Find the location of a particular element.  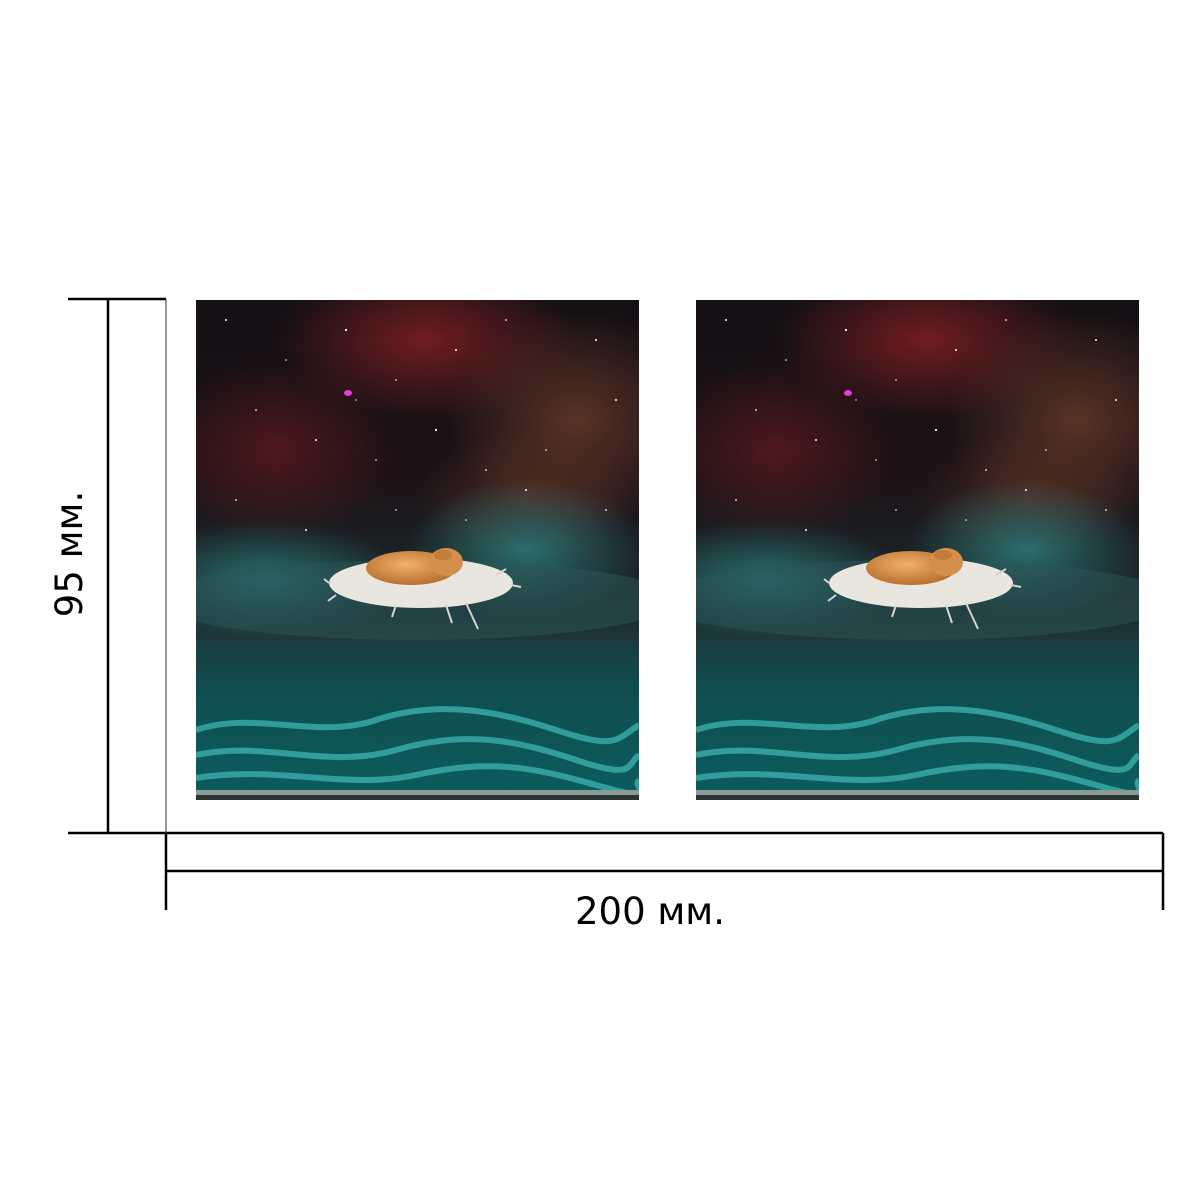

height-label-text: 95 мм. is located at coordinates (69, 554).